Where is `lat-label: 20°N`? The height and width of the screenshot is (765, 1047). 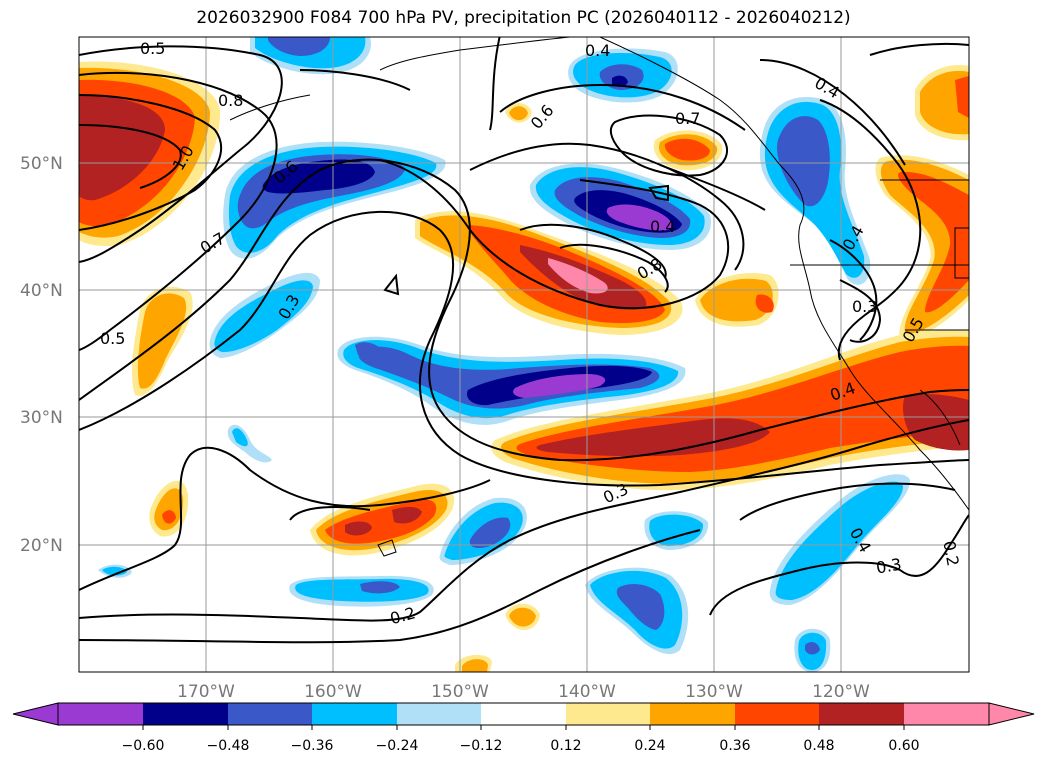
lat-label: 20°N is located at coordinates (41, 546).